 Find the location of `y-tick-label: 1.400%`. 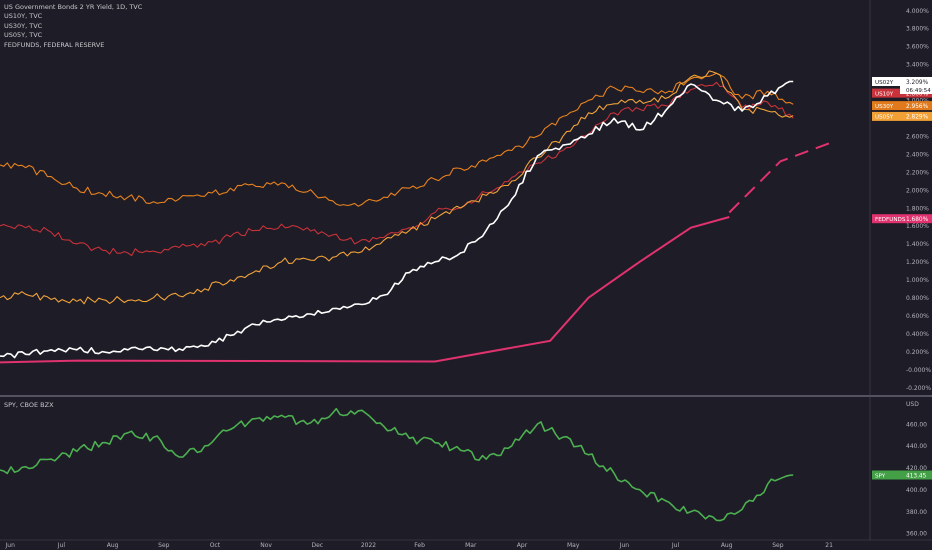

y-tick-label: 1.400% is located at coordinates (917, 244).